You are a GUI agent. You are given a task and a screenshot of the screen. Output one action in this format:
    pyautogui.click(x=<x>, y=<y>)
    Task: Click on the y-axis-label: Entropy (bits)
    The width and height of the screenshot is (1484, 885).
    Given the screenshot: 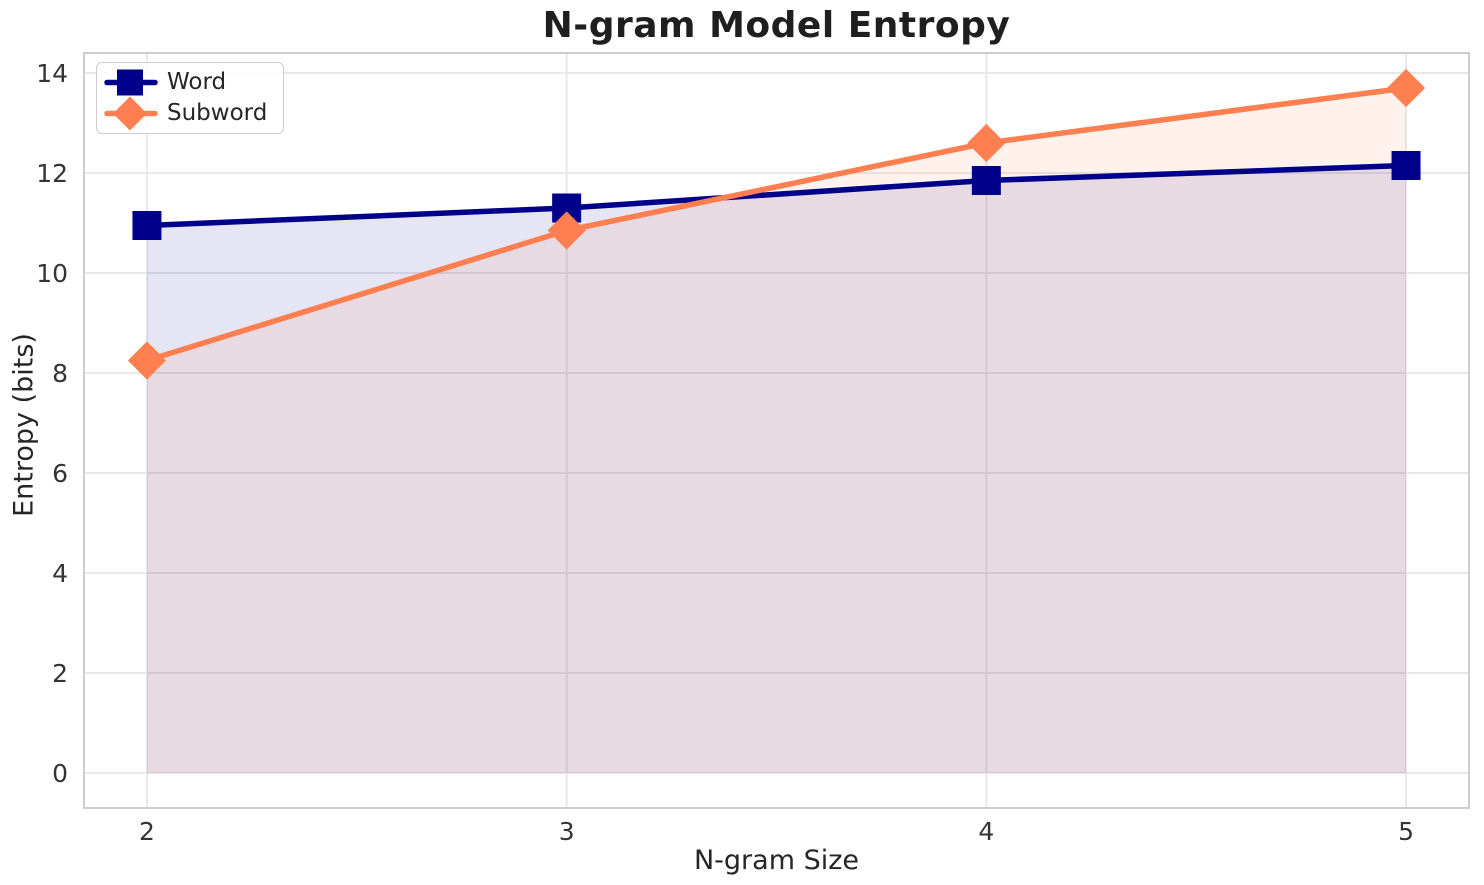 What is the action you would take?
    pyautogui.click(x=24, y=425)
    